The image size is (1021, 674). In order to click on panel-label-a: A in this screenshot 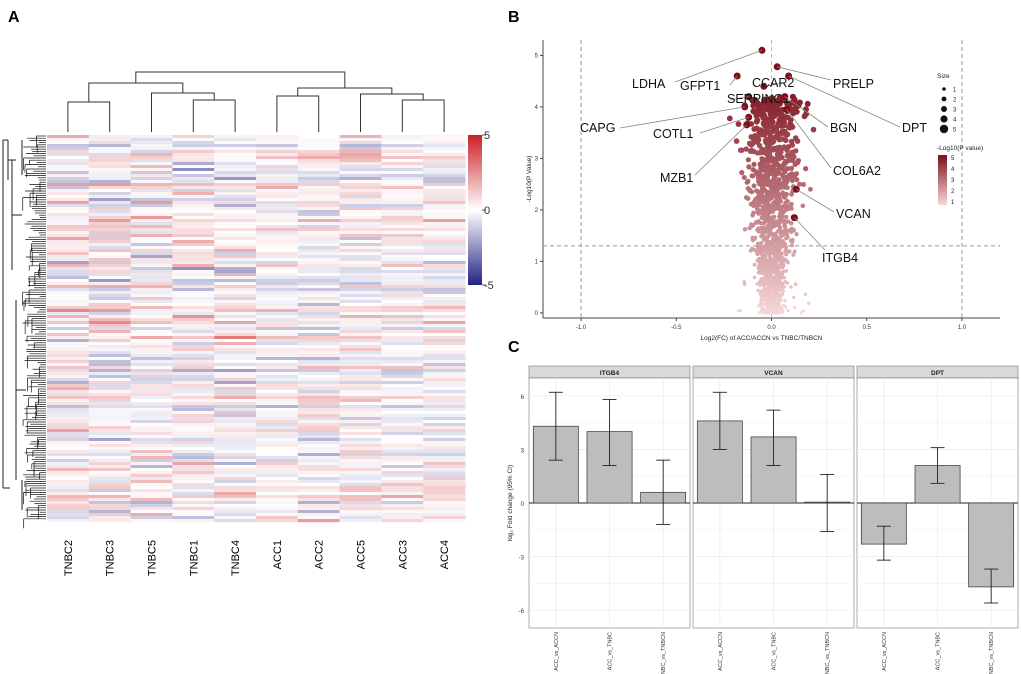, I will do `click(14, 17)`.